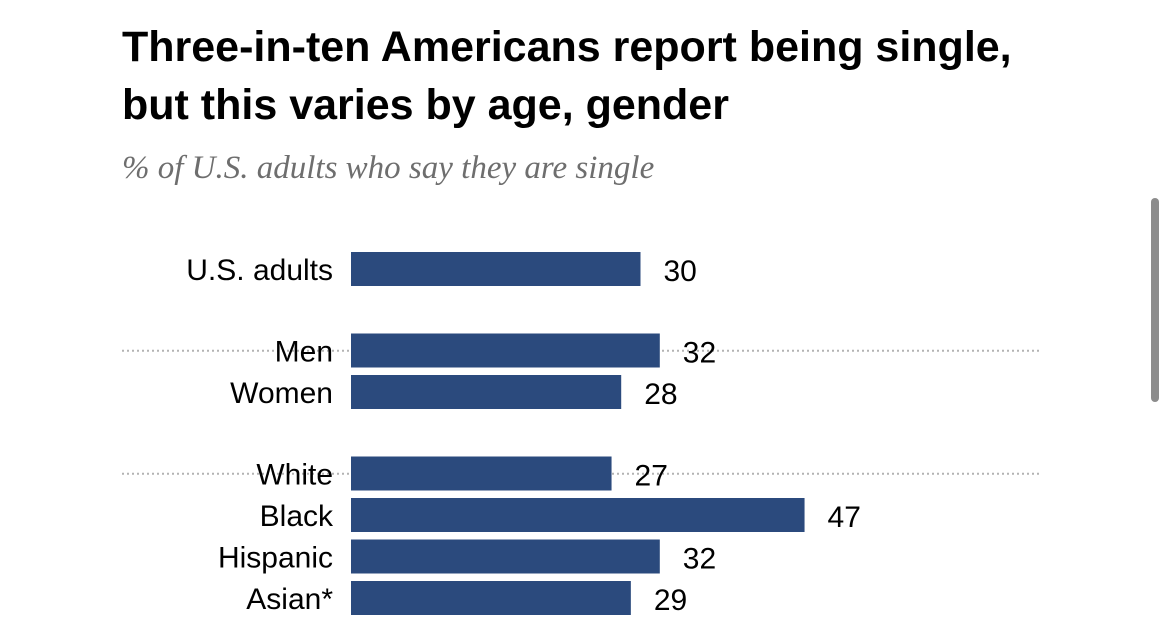 The image size is (1170, 642). What do you see at coordinates (670, 600) in the screenshot?
I see `value-label: 29` at bounding box center [670, 600].